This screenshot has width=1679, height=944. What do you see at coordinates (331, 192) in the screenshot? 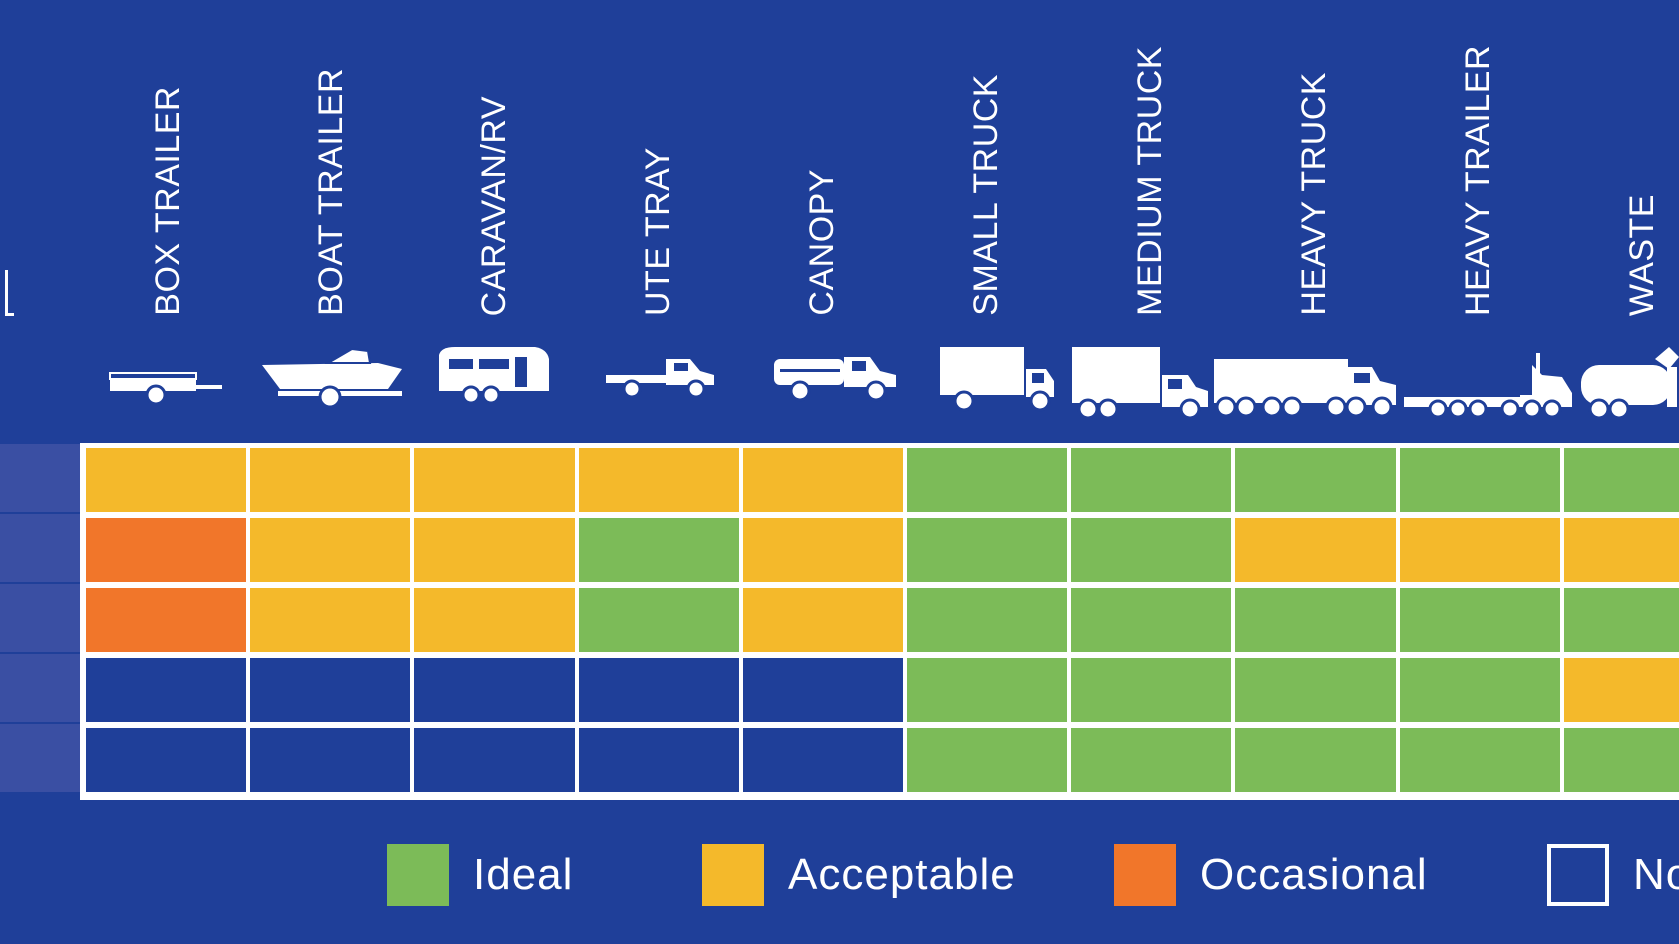
I see `column-header-boat-trailer: BOAT TRAILER` at bounding box center [331, 192].